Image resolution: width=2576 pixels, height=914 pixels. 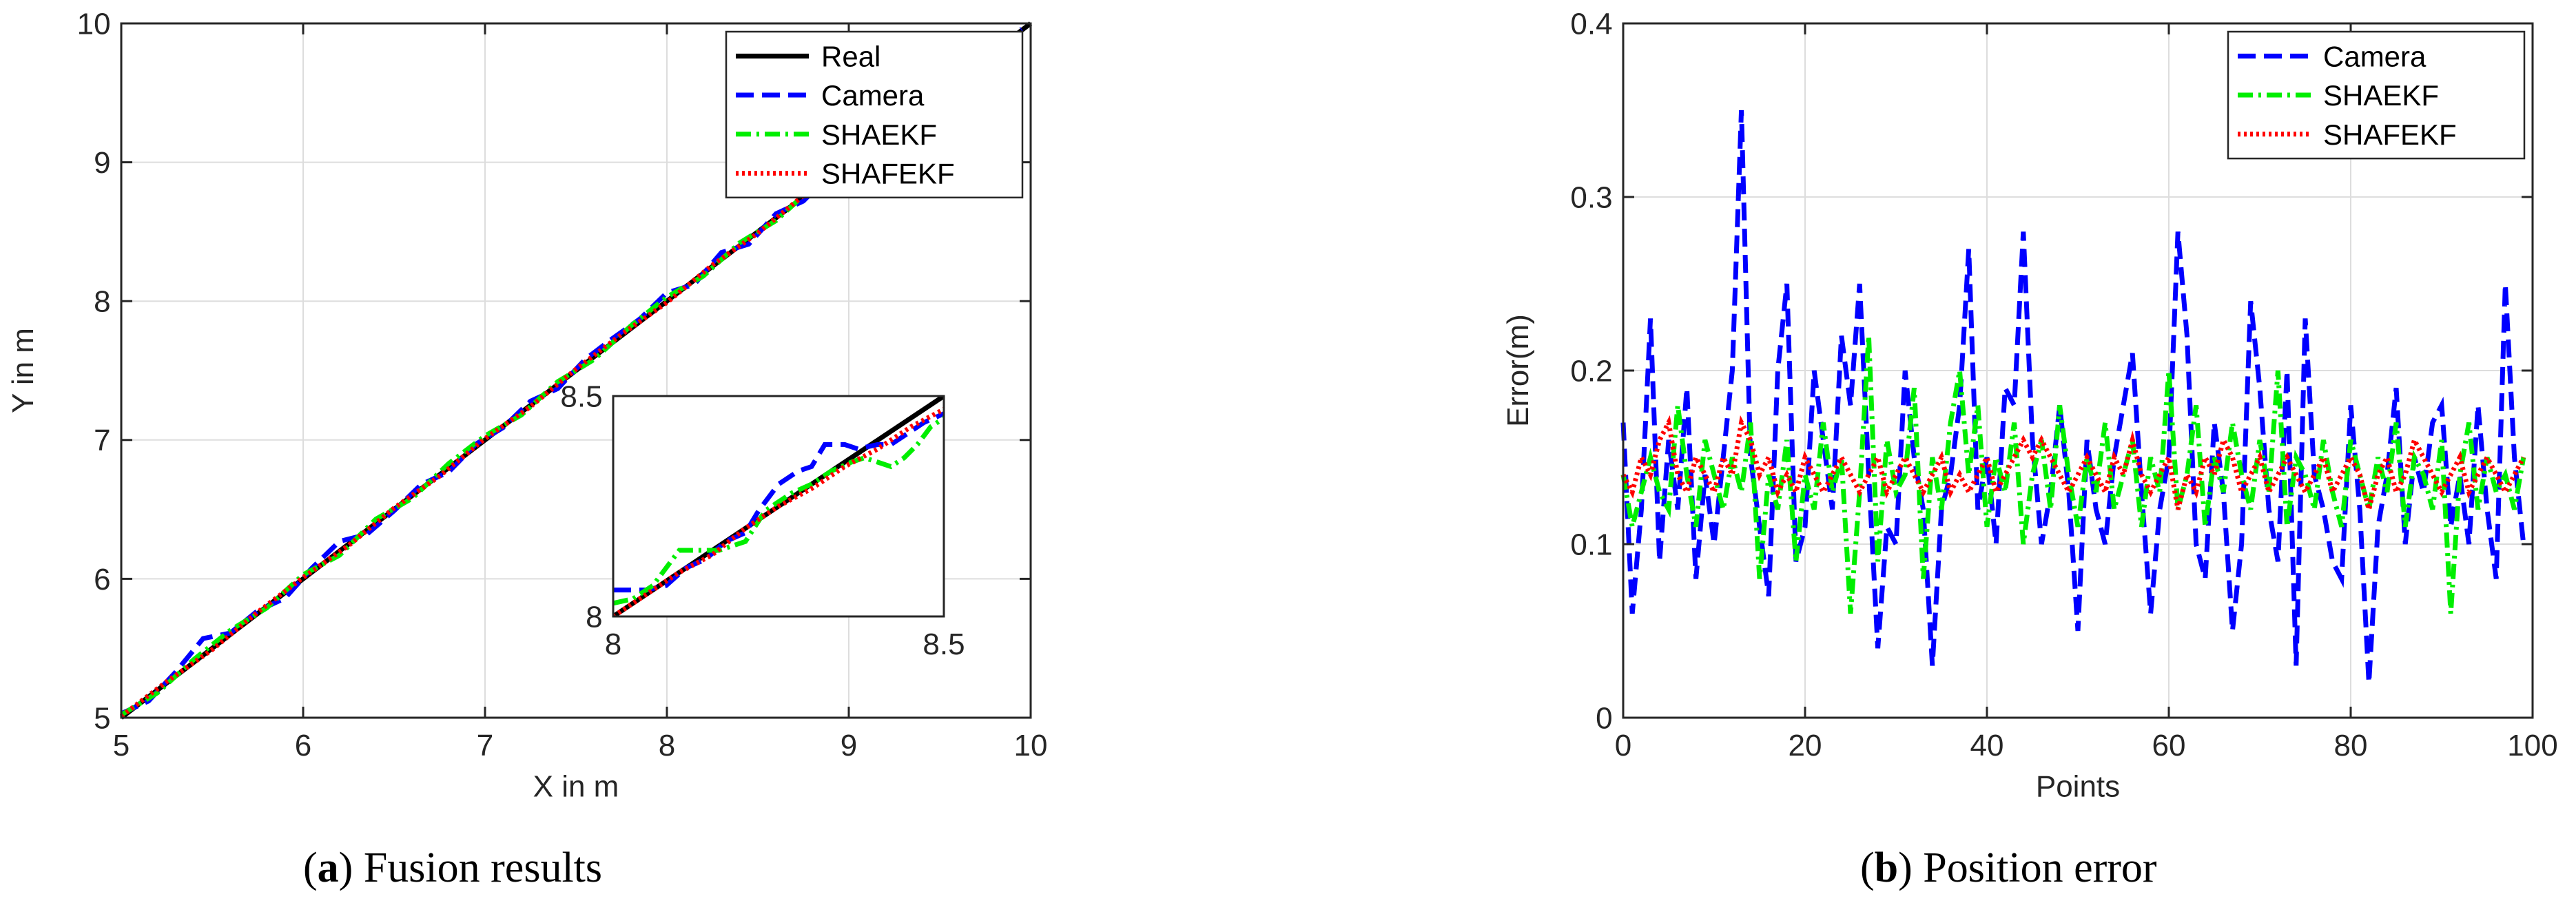 I want to click on series-shafekf, so click(x=2073, y=467).